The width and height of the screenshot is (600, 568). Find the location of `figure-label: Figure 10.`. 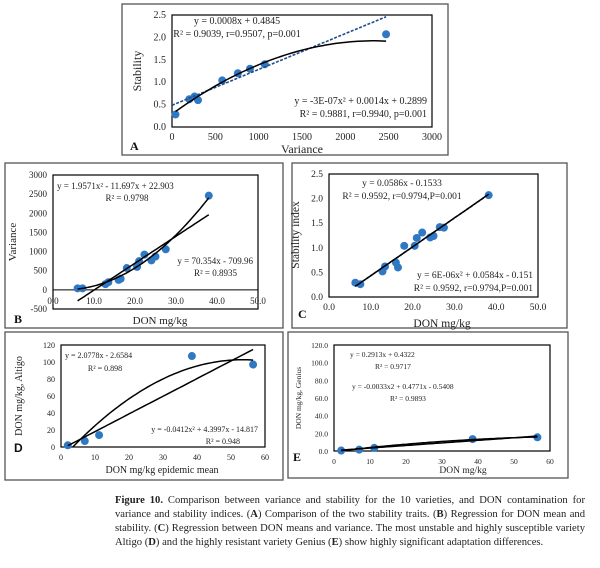

figure-label: Figure 10. is located at coordinates (139, 500).